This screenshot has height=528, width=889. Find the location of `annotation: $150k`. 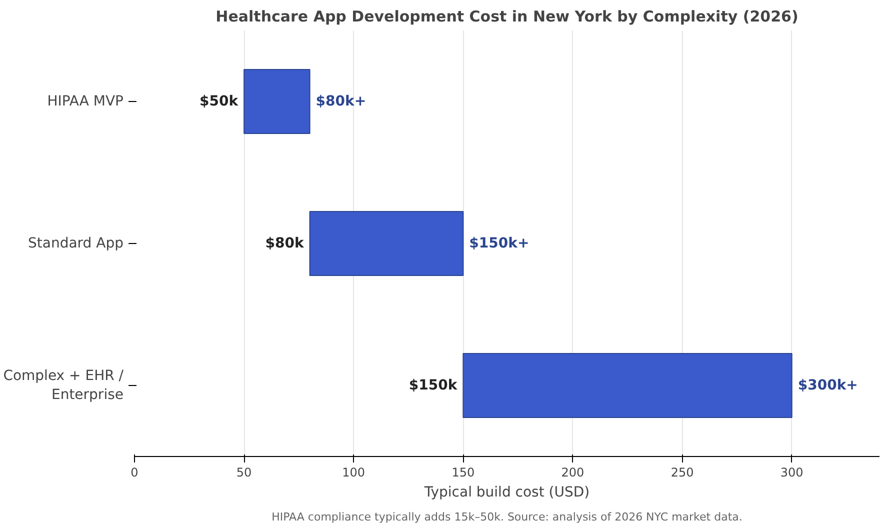

annotation: $150k is located at coordinates (433, 386).